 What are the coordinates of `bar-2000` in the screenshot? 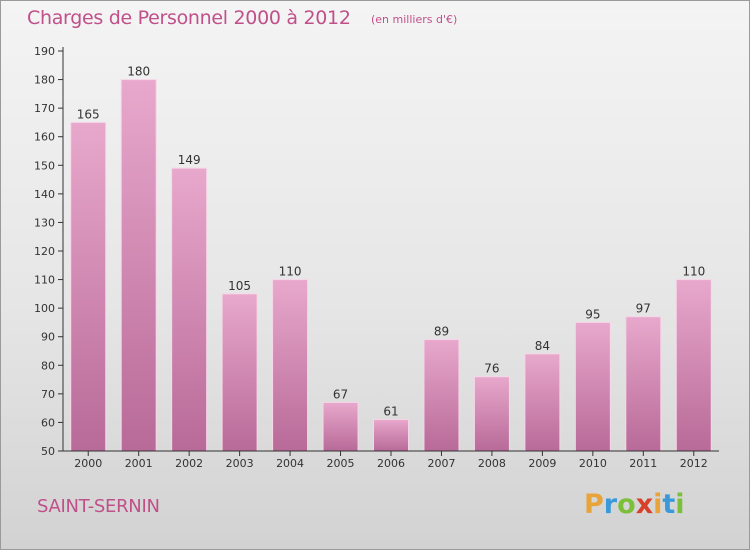 It's located at (88, 286).